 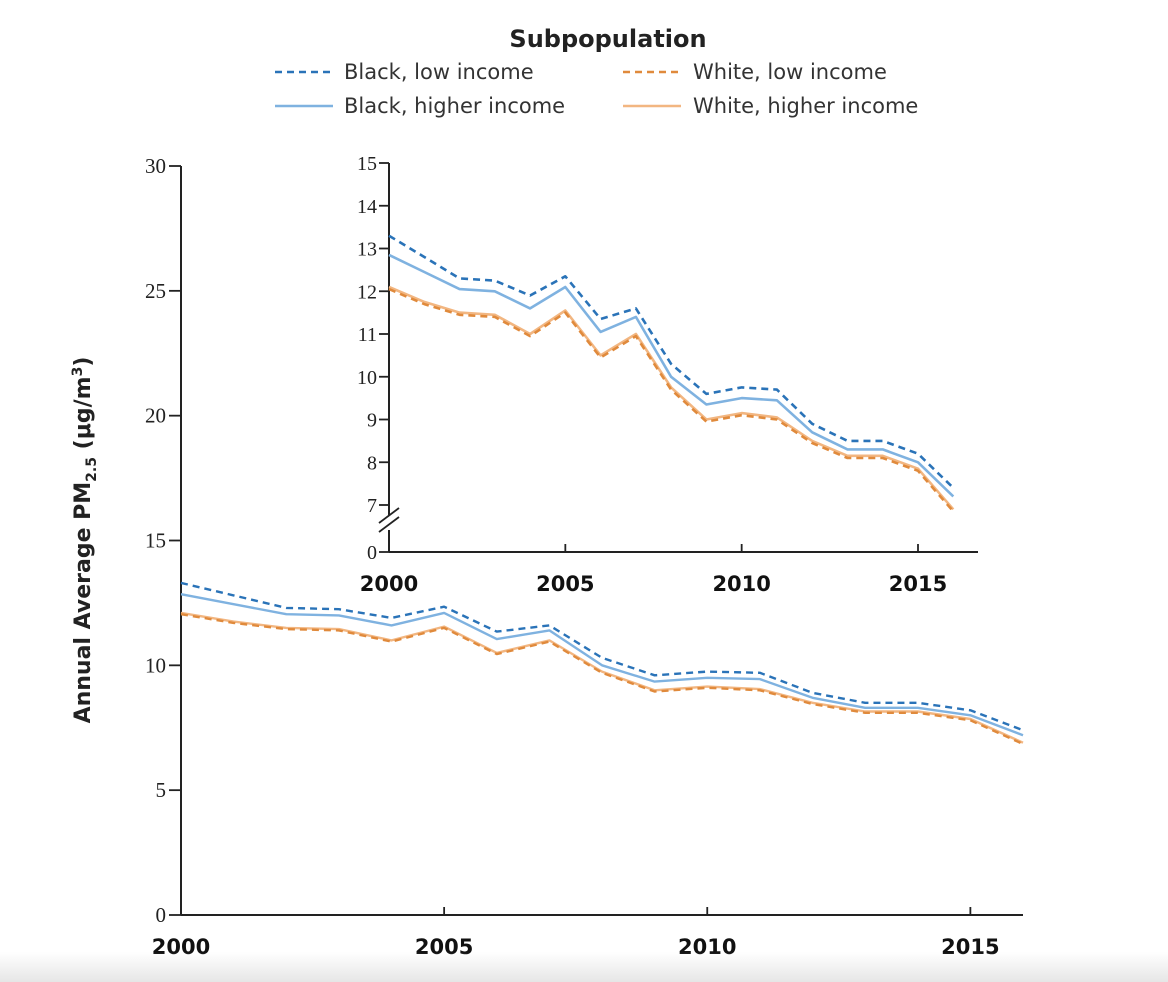 What do you see at coordinates (790, 72) in the screenshot?
I see `legend-label-white-low-income: White, low income` at bounding box center [790, 72].